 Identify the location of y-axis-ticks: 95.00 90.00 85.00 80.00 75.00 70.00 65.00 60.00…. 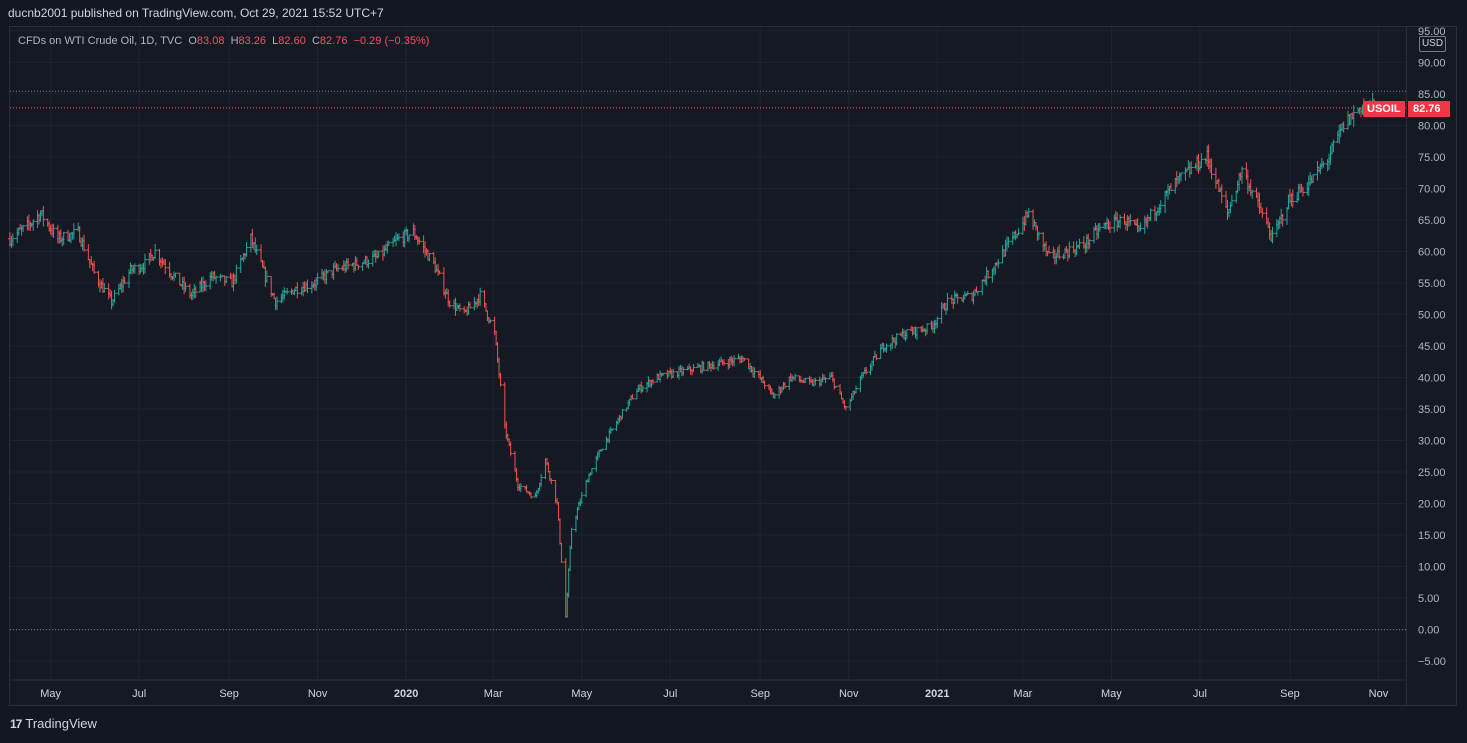
(1432, 347).